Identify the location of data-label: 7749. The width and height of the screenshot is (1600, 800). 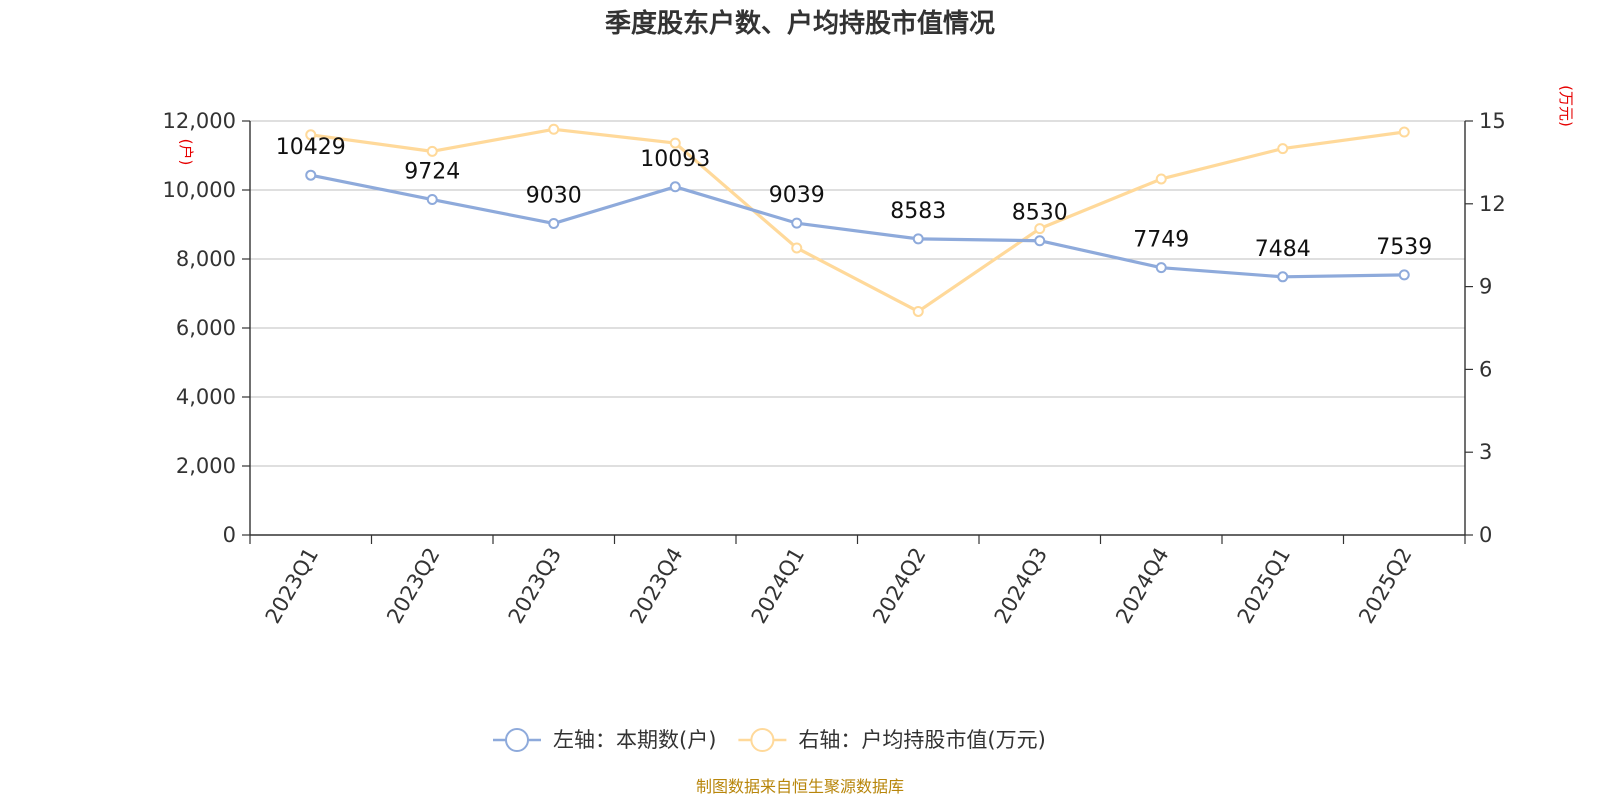
(1161, 240).